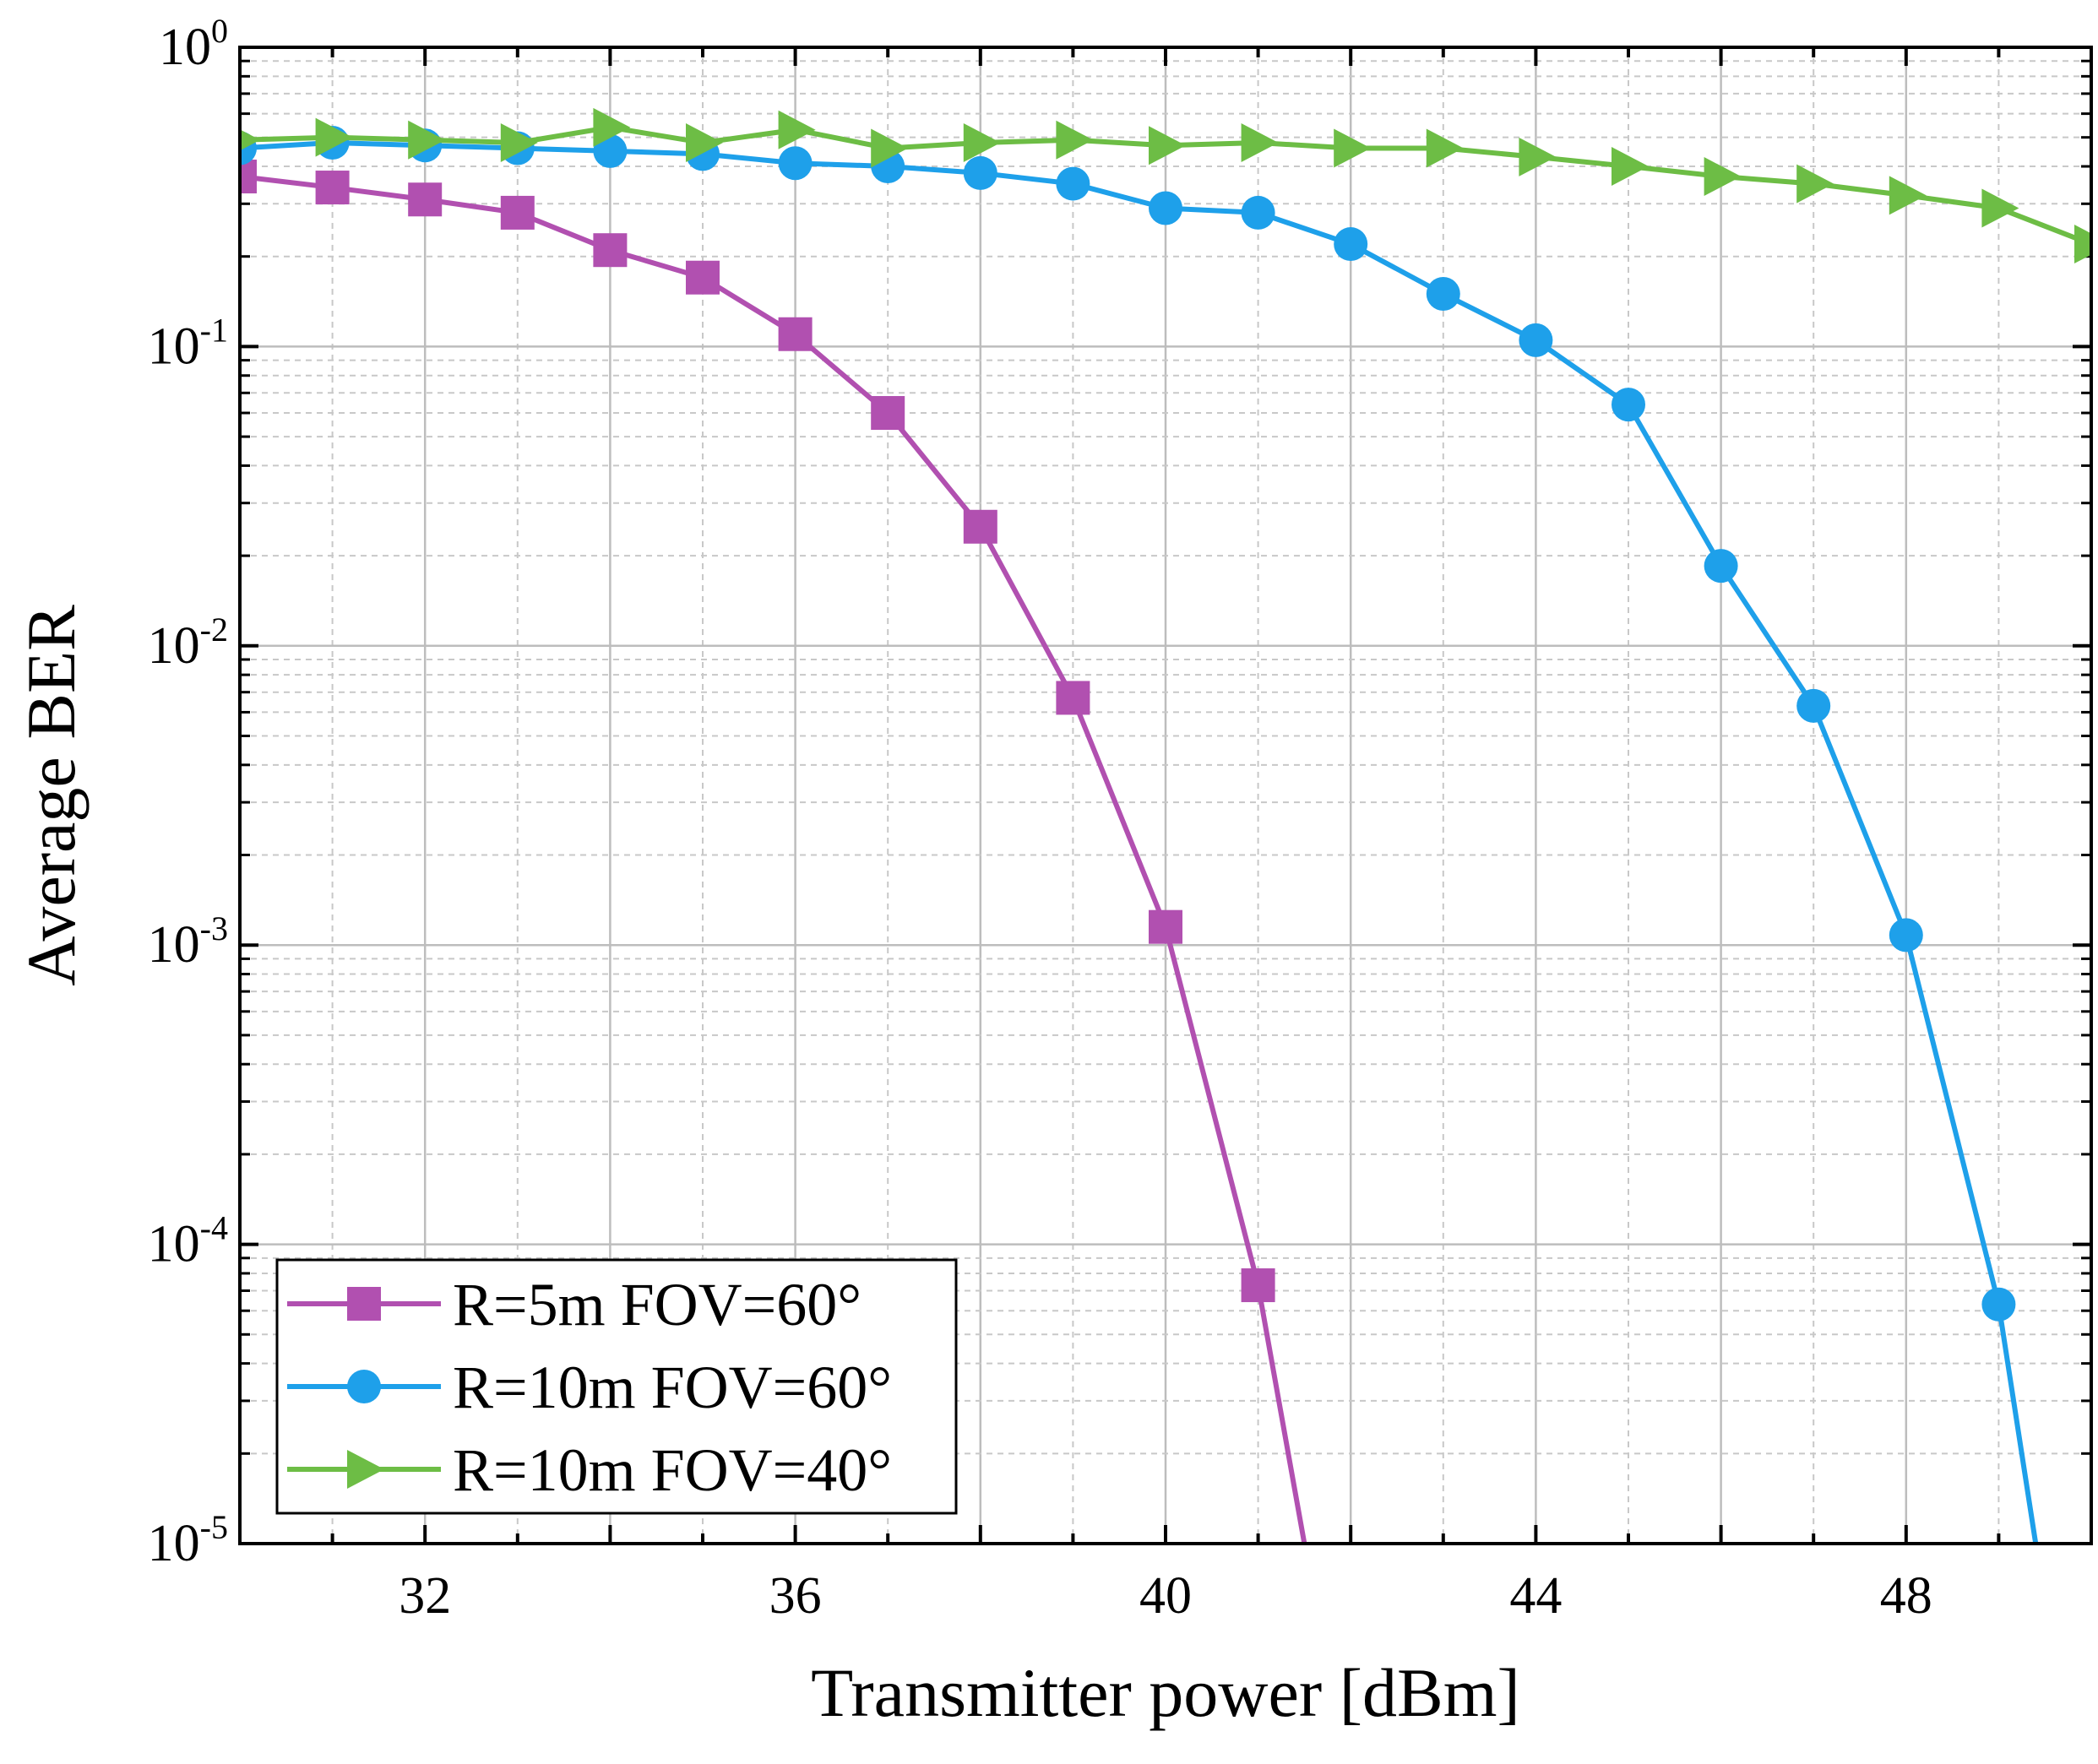  Describe the element at coordinates (672, 1388) in the screenshot. I see `legend-label: R=10m FOV=60°` at that location.